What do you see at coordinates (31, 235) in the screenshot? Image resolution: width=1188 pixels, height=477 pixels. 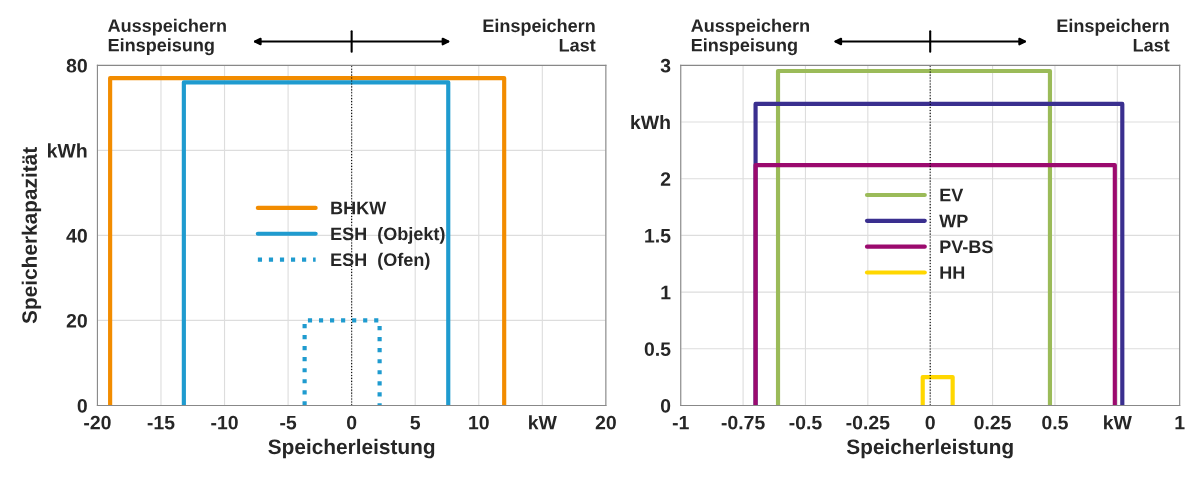 I see `y-axis-title: Speicherkapazität` at bounding box center [31, 235].